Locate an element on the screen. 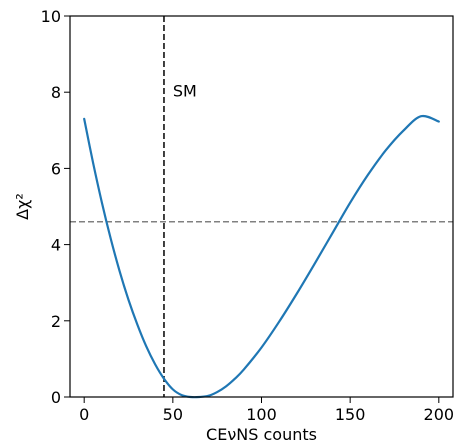 Image resolution: width=458 pixels, height=443 pixels. y-tick-label: 8 is located at coordinates (56, 92).